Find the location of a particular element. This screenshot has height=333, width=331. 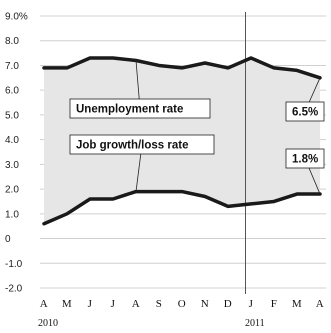

y-tick-label: 7.0 is located at coordinates (12, 66).